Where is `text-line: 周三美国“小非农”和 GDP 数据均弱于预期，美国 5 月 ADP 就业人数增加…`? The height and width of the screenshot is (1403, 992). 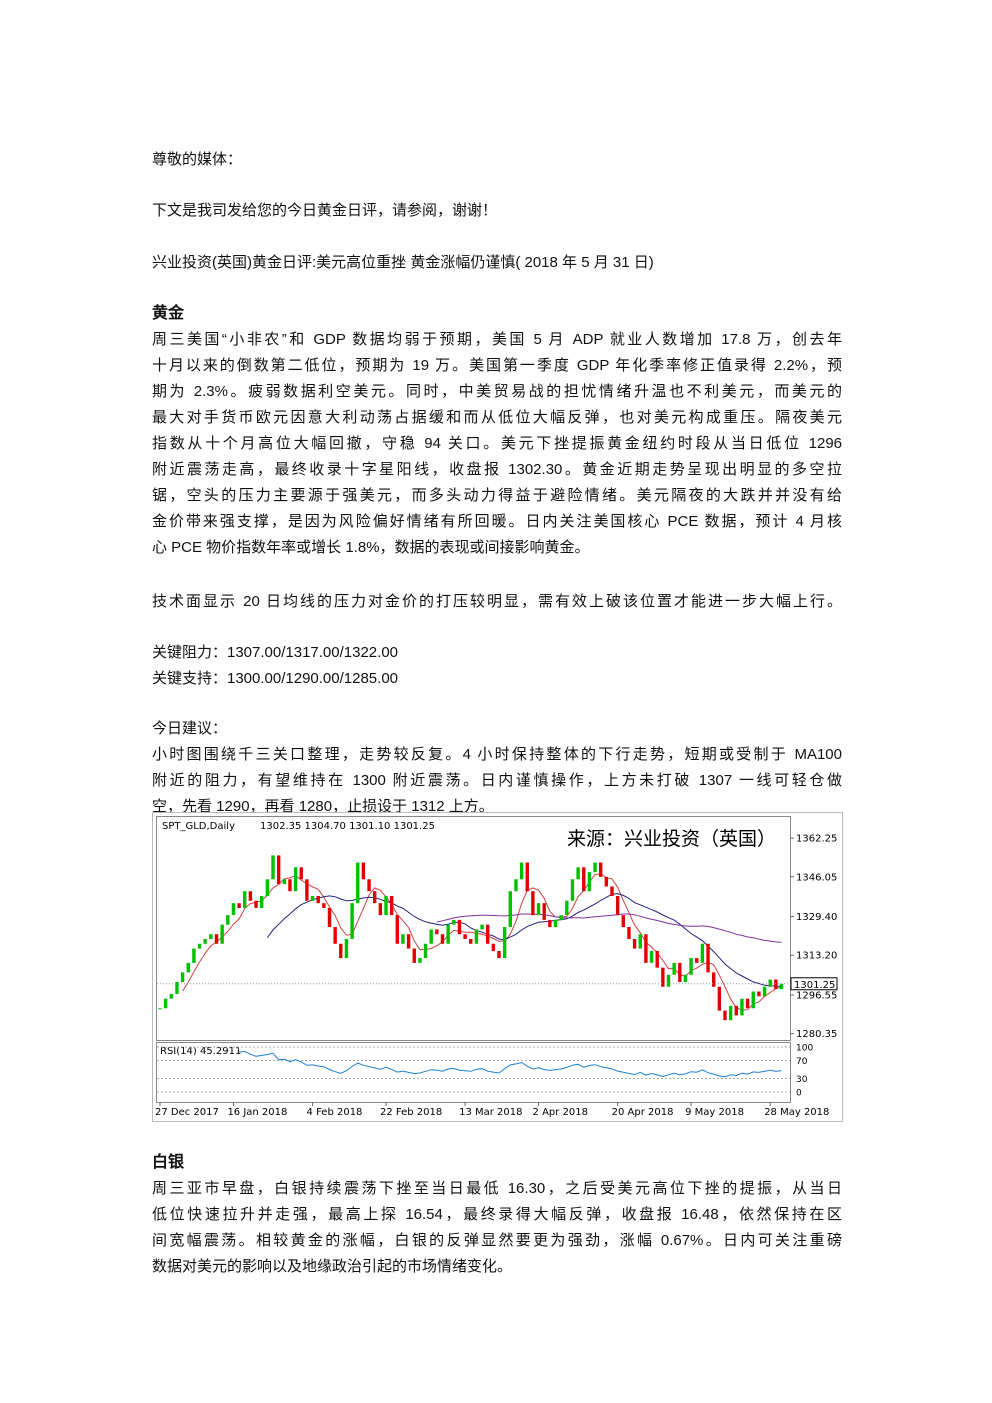 text-line: 周三美国“小非农”和 GDP 数据均弱于预期，美国 5 月 ADP 就业人数增加… is located at coordinates (497, 339).